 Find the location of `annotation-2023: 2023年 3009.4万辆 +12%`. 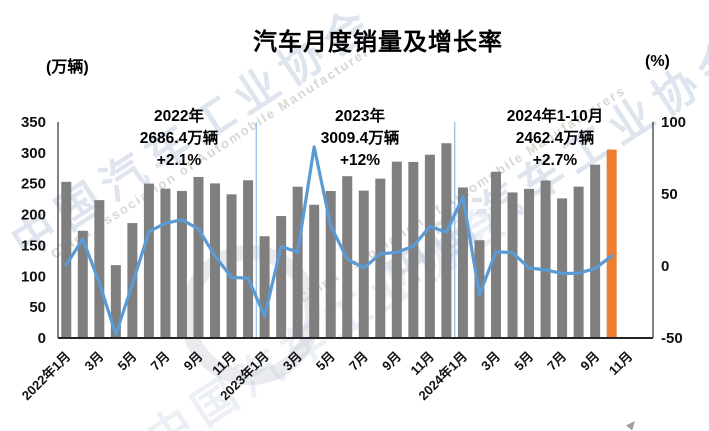

annotation-2023: 2023年 3009.4万辆 +12% is located at coordinates (360, 139).